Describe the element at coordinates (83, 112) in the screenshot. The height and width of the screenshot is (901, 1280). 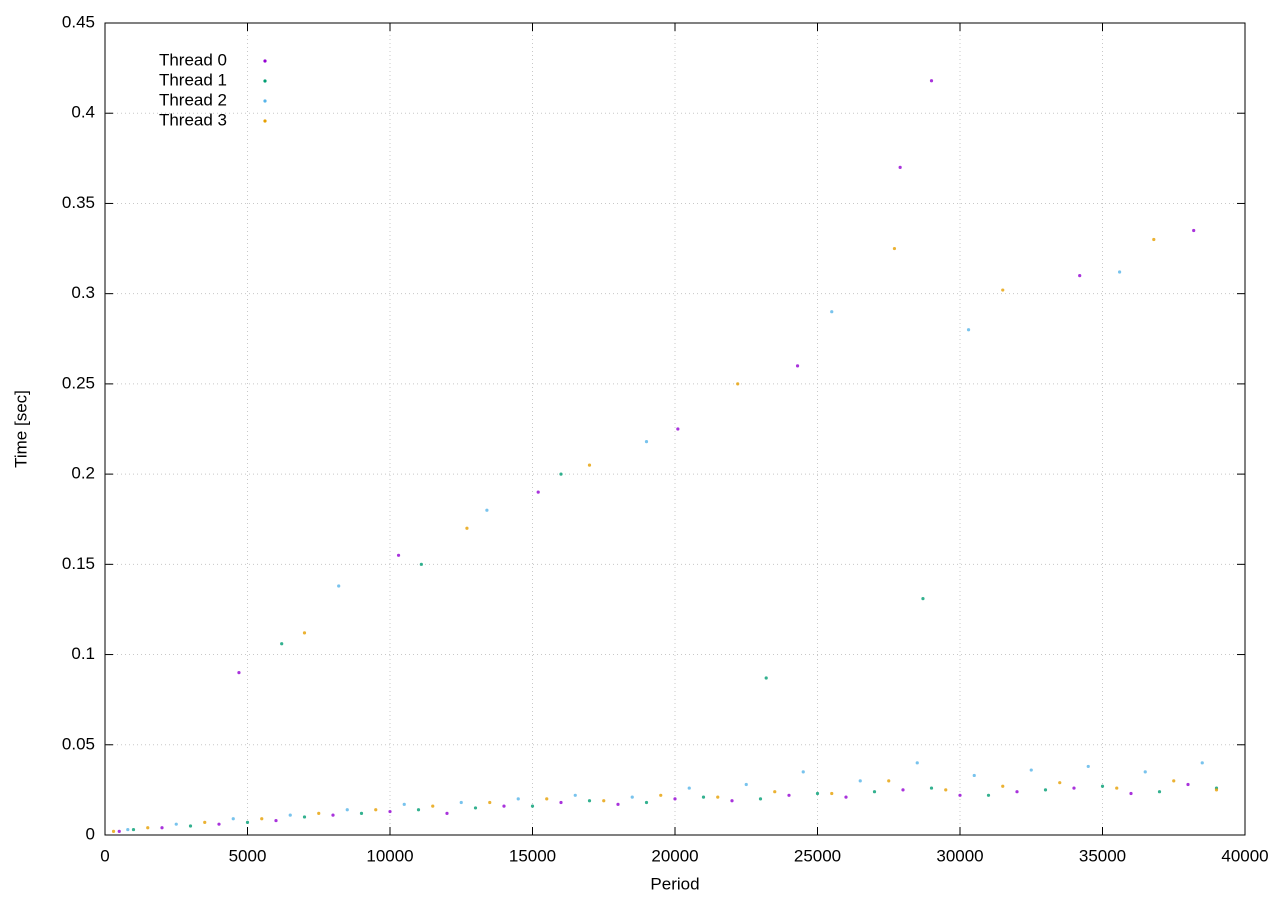
I see `y-tick-label: 0.4` at that location.